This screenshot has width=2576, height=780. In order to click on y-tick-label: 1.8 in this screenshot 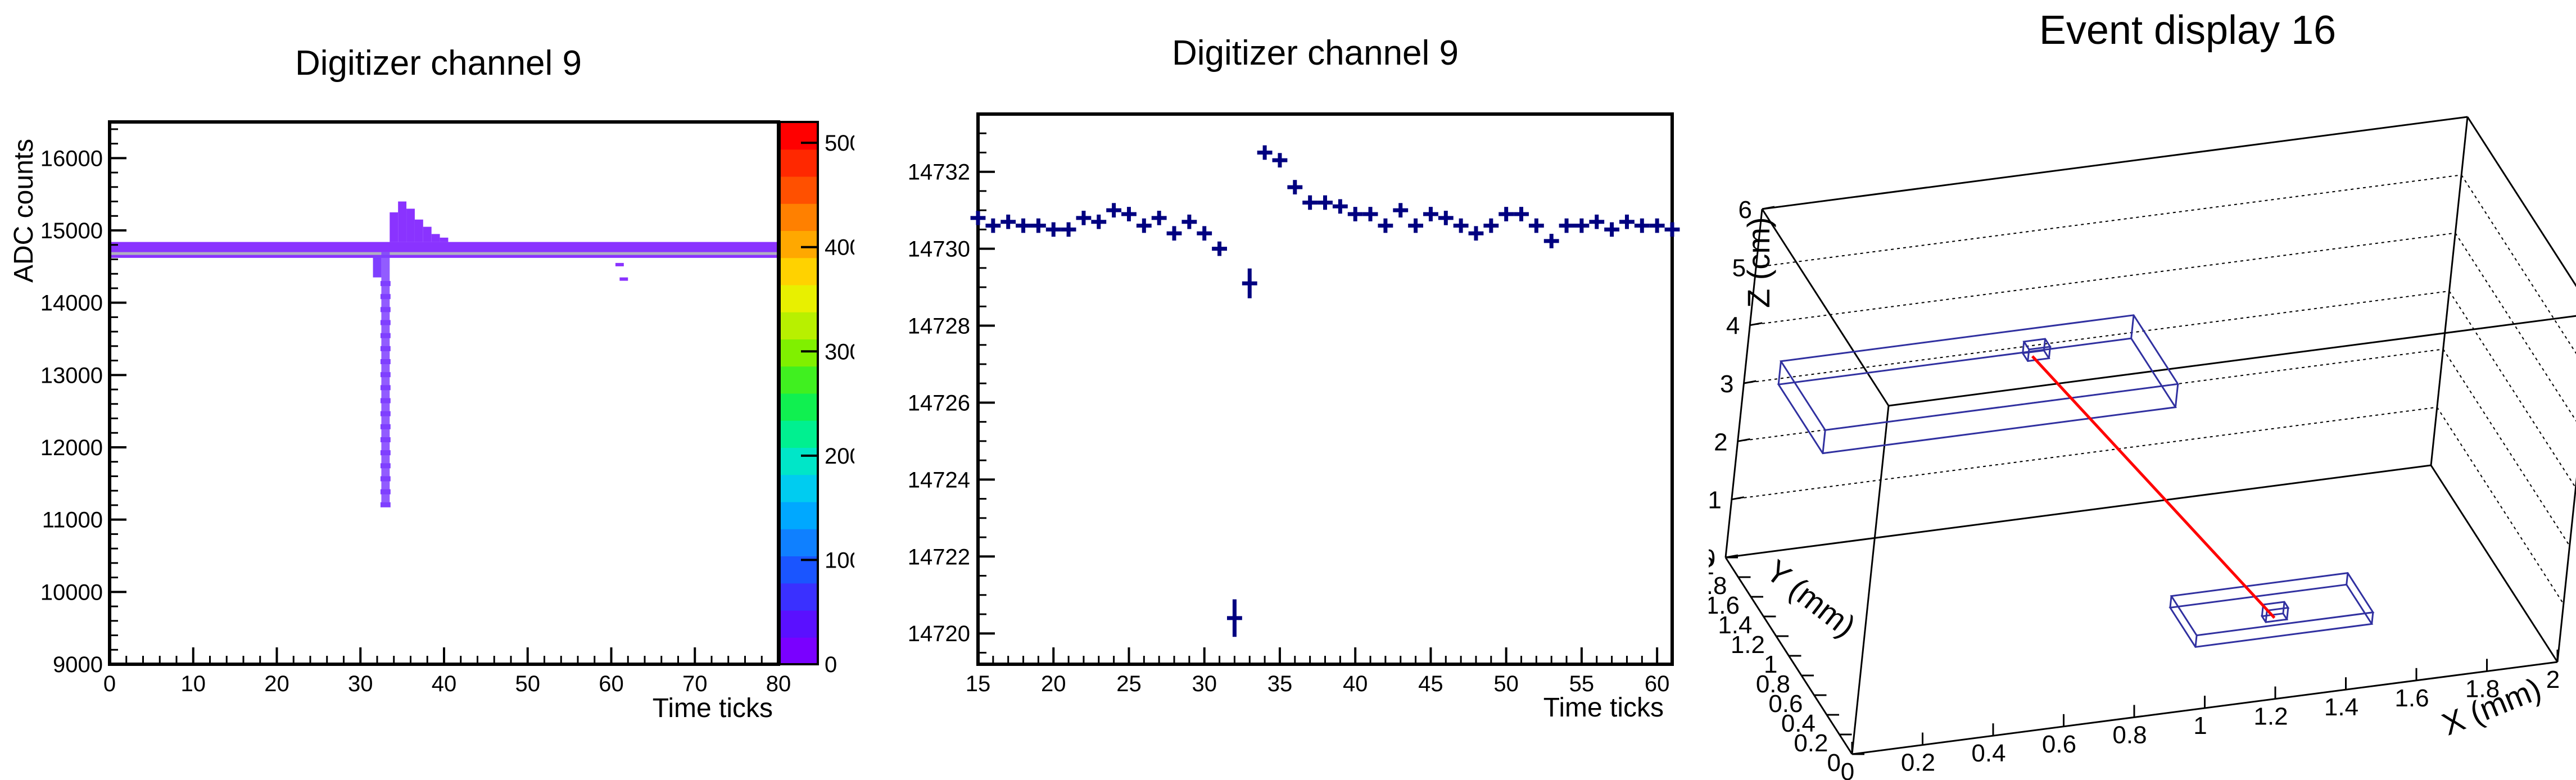, I will do `click(1718, 586)`.